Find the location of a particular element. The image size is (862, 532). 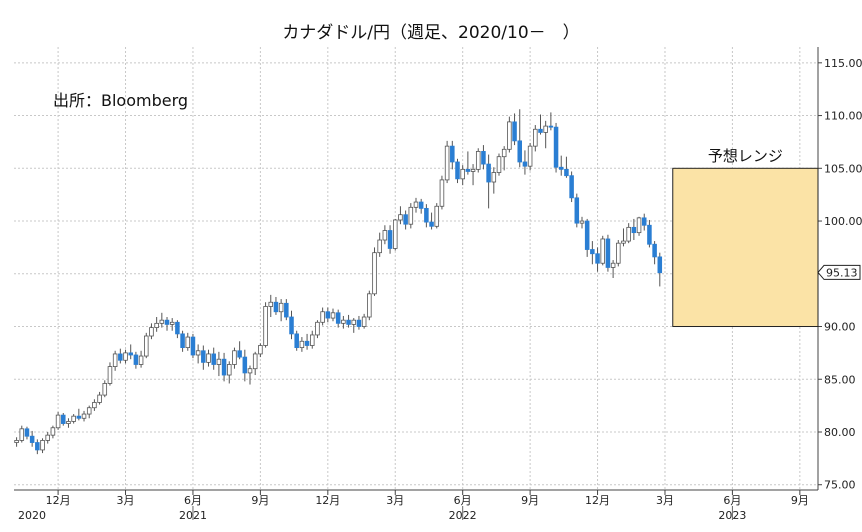

y-tick-label: 105.00 is located at coordinates (843, 168).